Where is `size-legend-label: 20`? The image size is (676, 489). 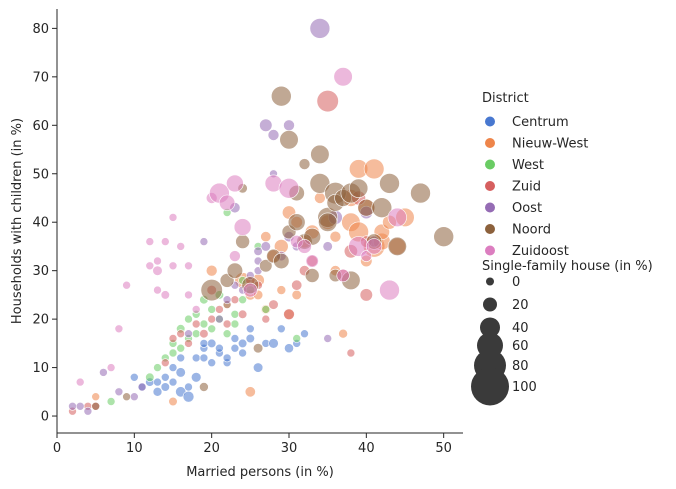 size-legend-label: 20 is located at coordinates (520, 305).